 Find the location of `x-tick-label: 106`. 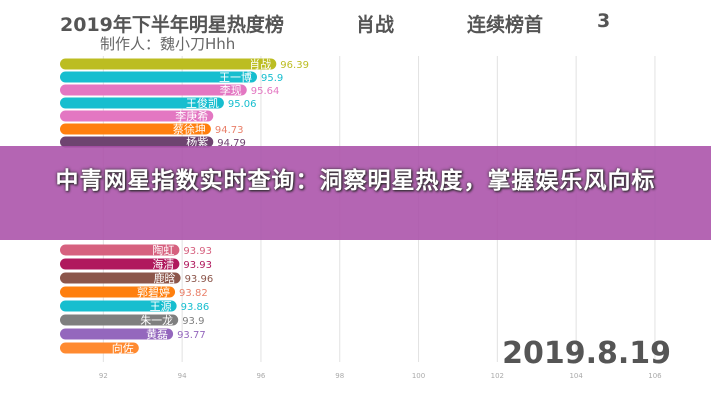

x-tick-label: 106 is located at coordinates (655, 376).